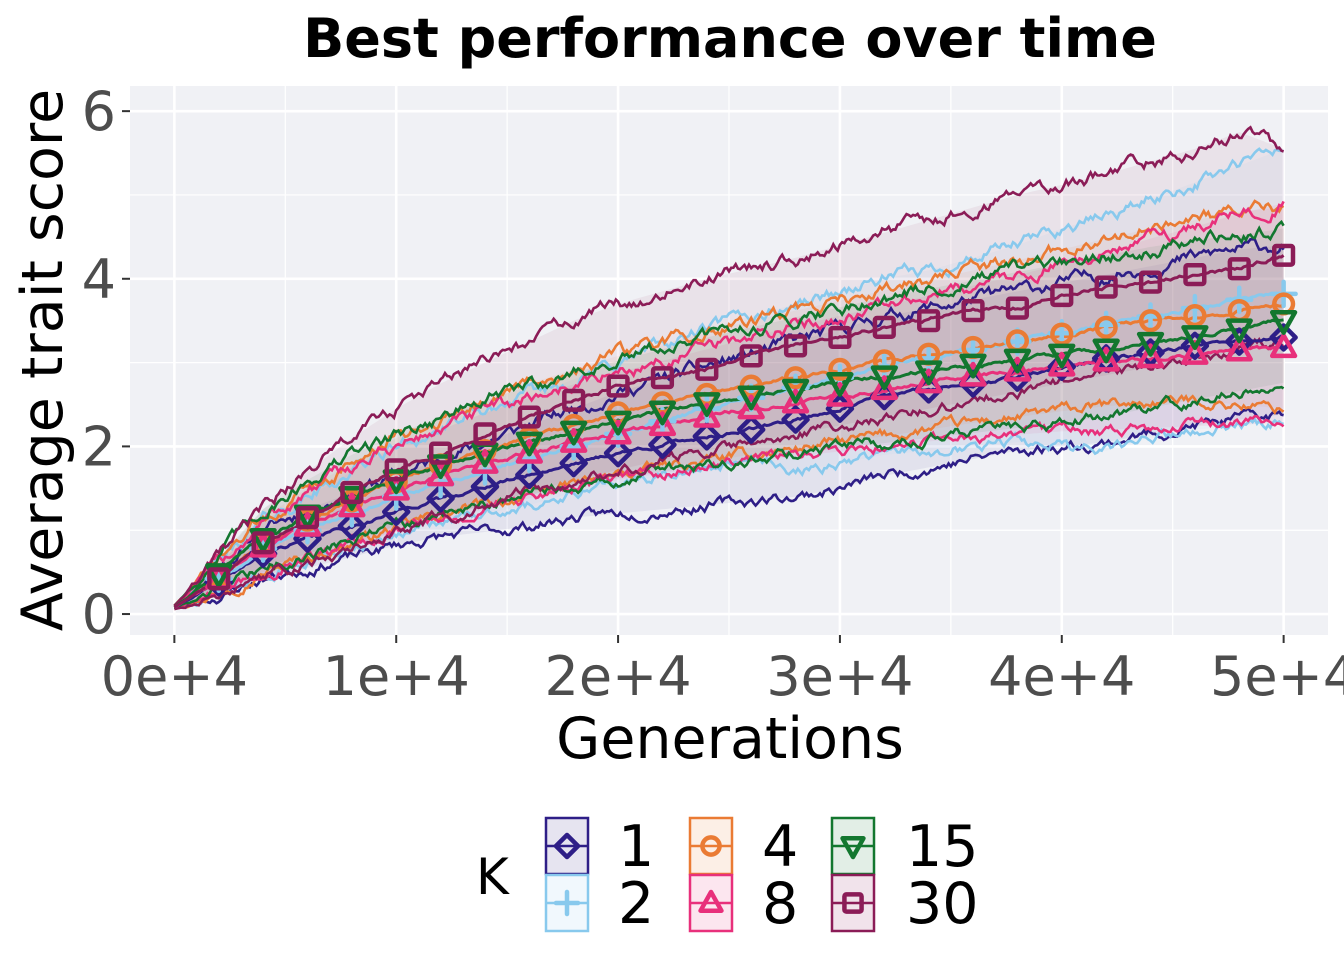 This screenshot has width=1344, height=960. What do you see at coordinates (567, 903) in the screenshot?
I see `legend-marker-k2` at bounding box center [567, 903].